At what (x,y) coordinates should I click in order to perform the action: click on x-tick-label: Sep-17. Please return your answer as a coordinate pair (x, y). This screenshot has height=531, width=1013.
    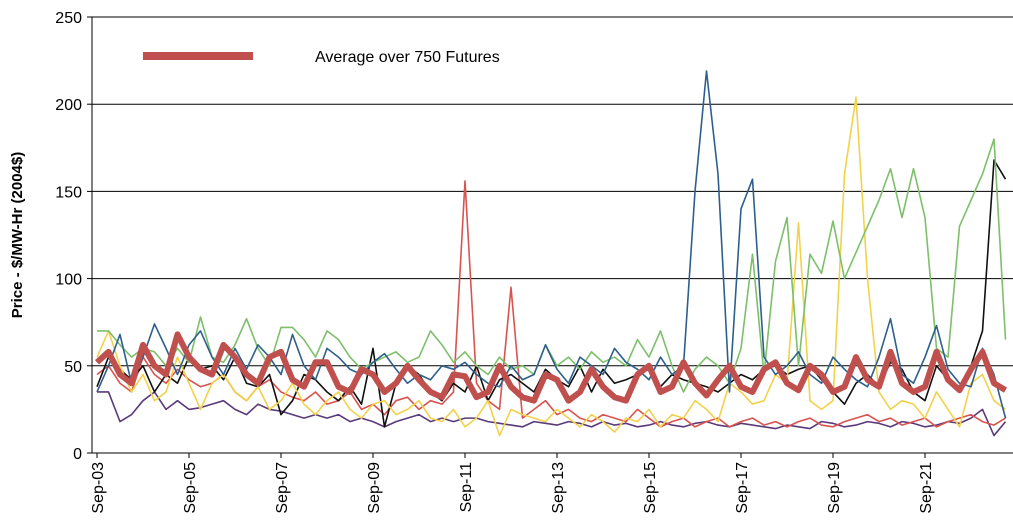
    Looking at the image, I should click on (742, 488).